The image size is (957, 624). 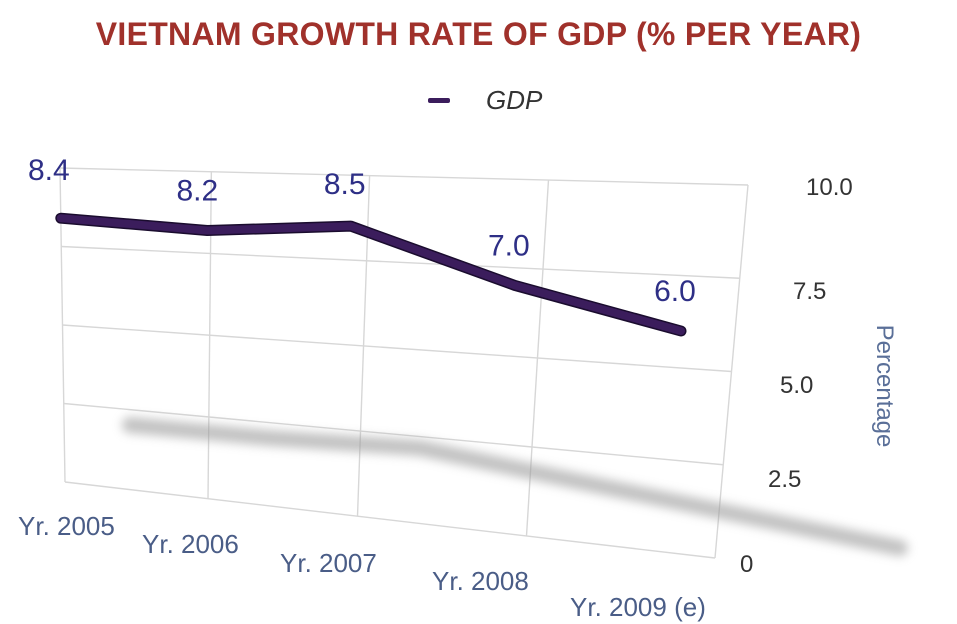 I want to click on y-tick-label: 10.0, so click(x=829, y=187).